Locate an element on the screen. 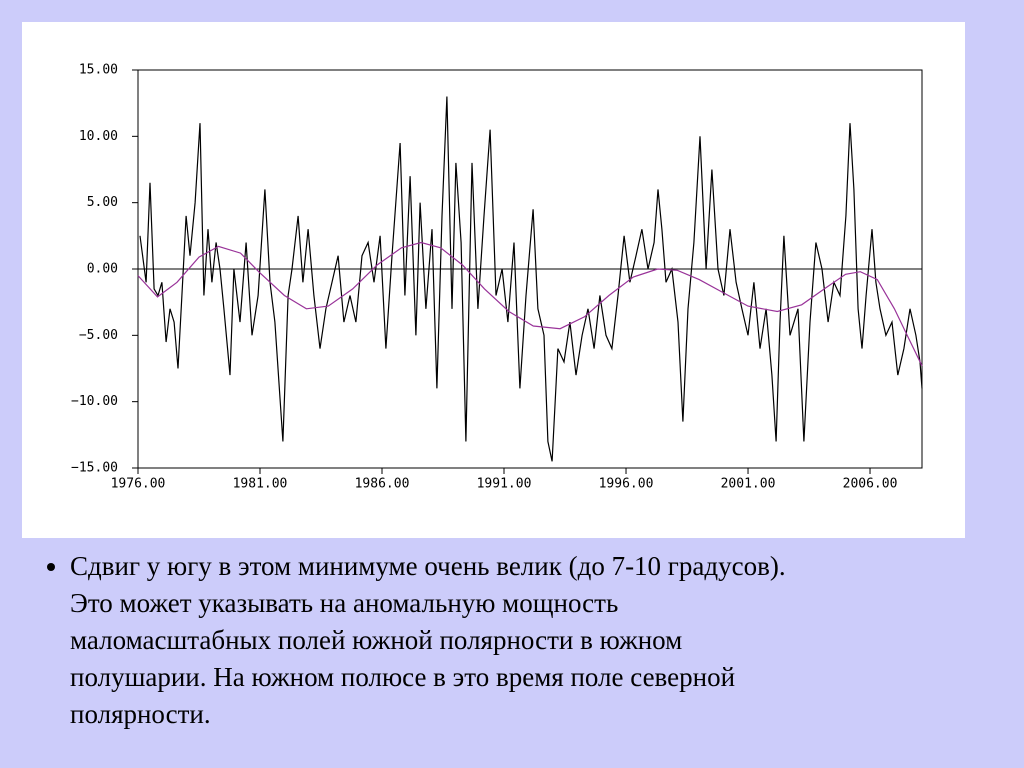 The image size is (1024, 768). x-tick-label: 1976.00 is located at coordinates (138, 484).